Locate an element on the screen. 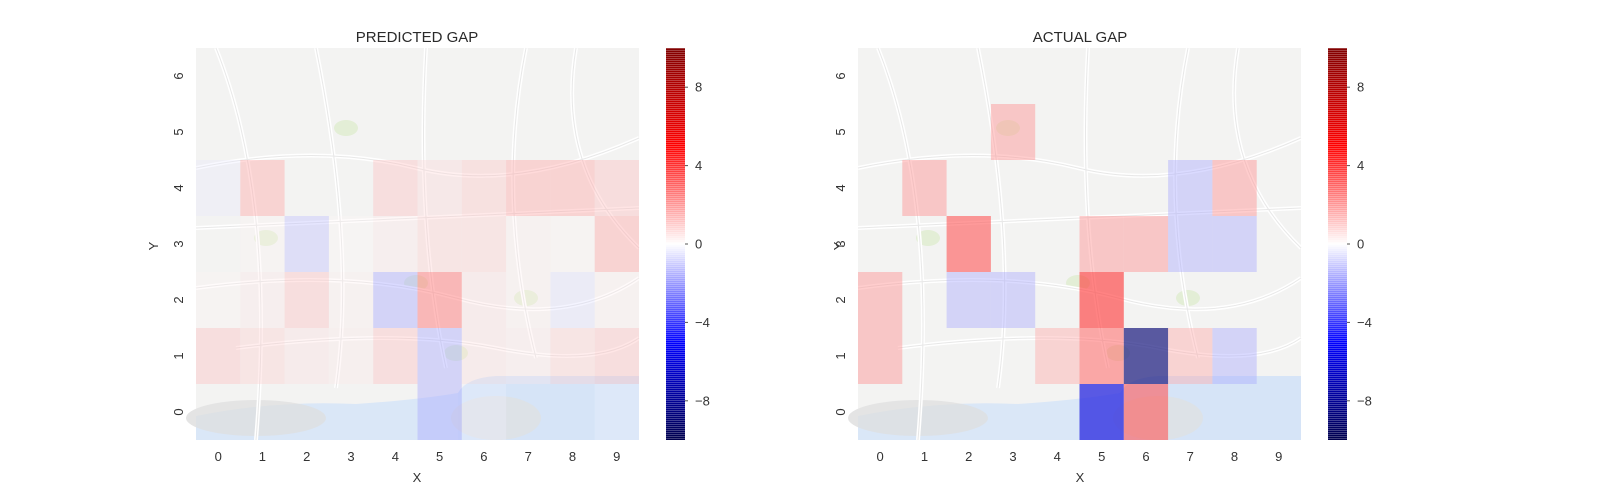 The image size is (1600, 500). heatmap-cell-x3-y1 is located at coordinates (351, 356).